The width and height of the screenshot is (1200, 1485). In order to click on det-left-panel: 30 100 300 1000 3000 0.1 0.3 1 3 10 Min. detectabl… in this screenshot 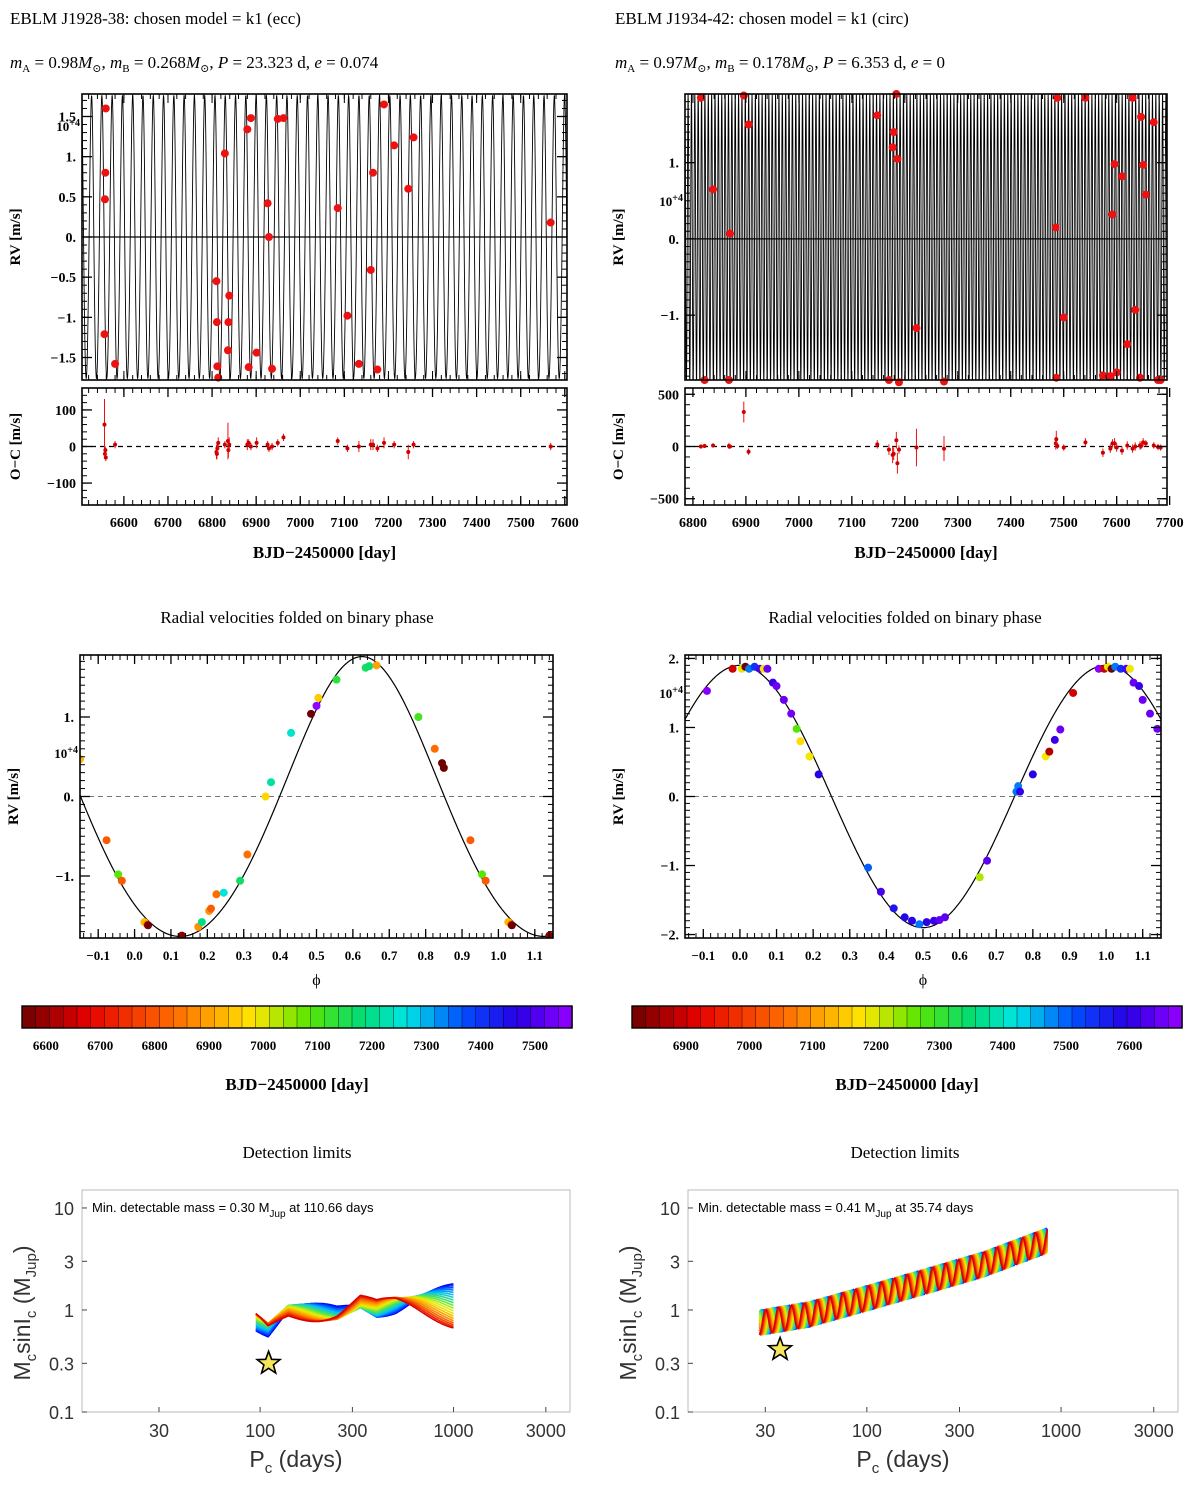, I will do `click(290, 1333)`.